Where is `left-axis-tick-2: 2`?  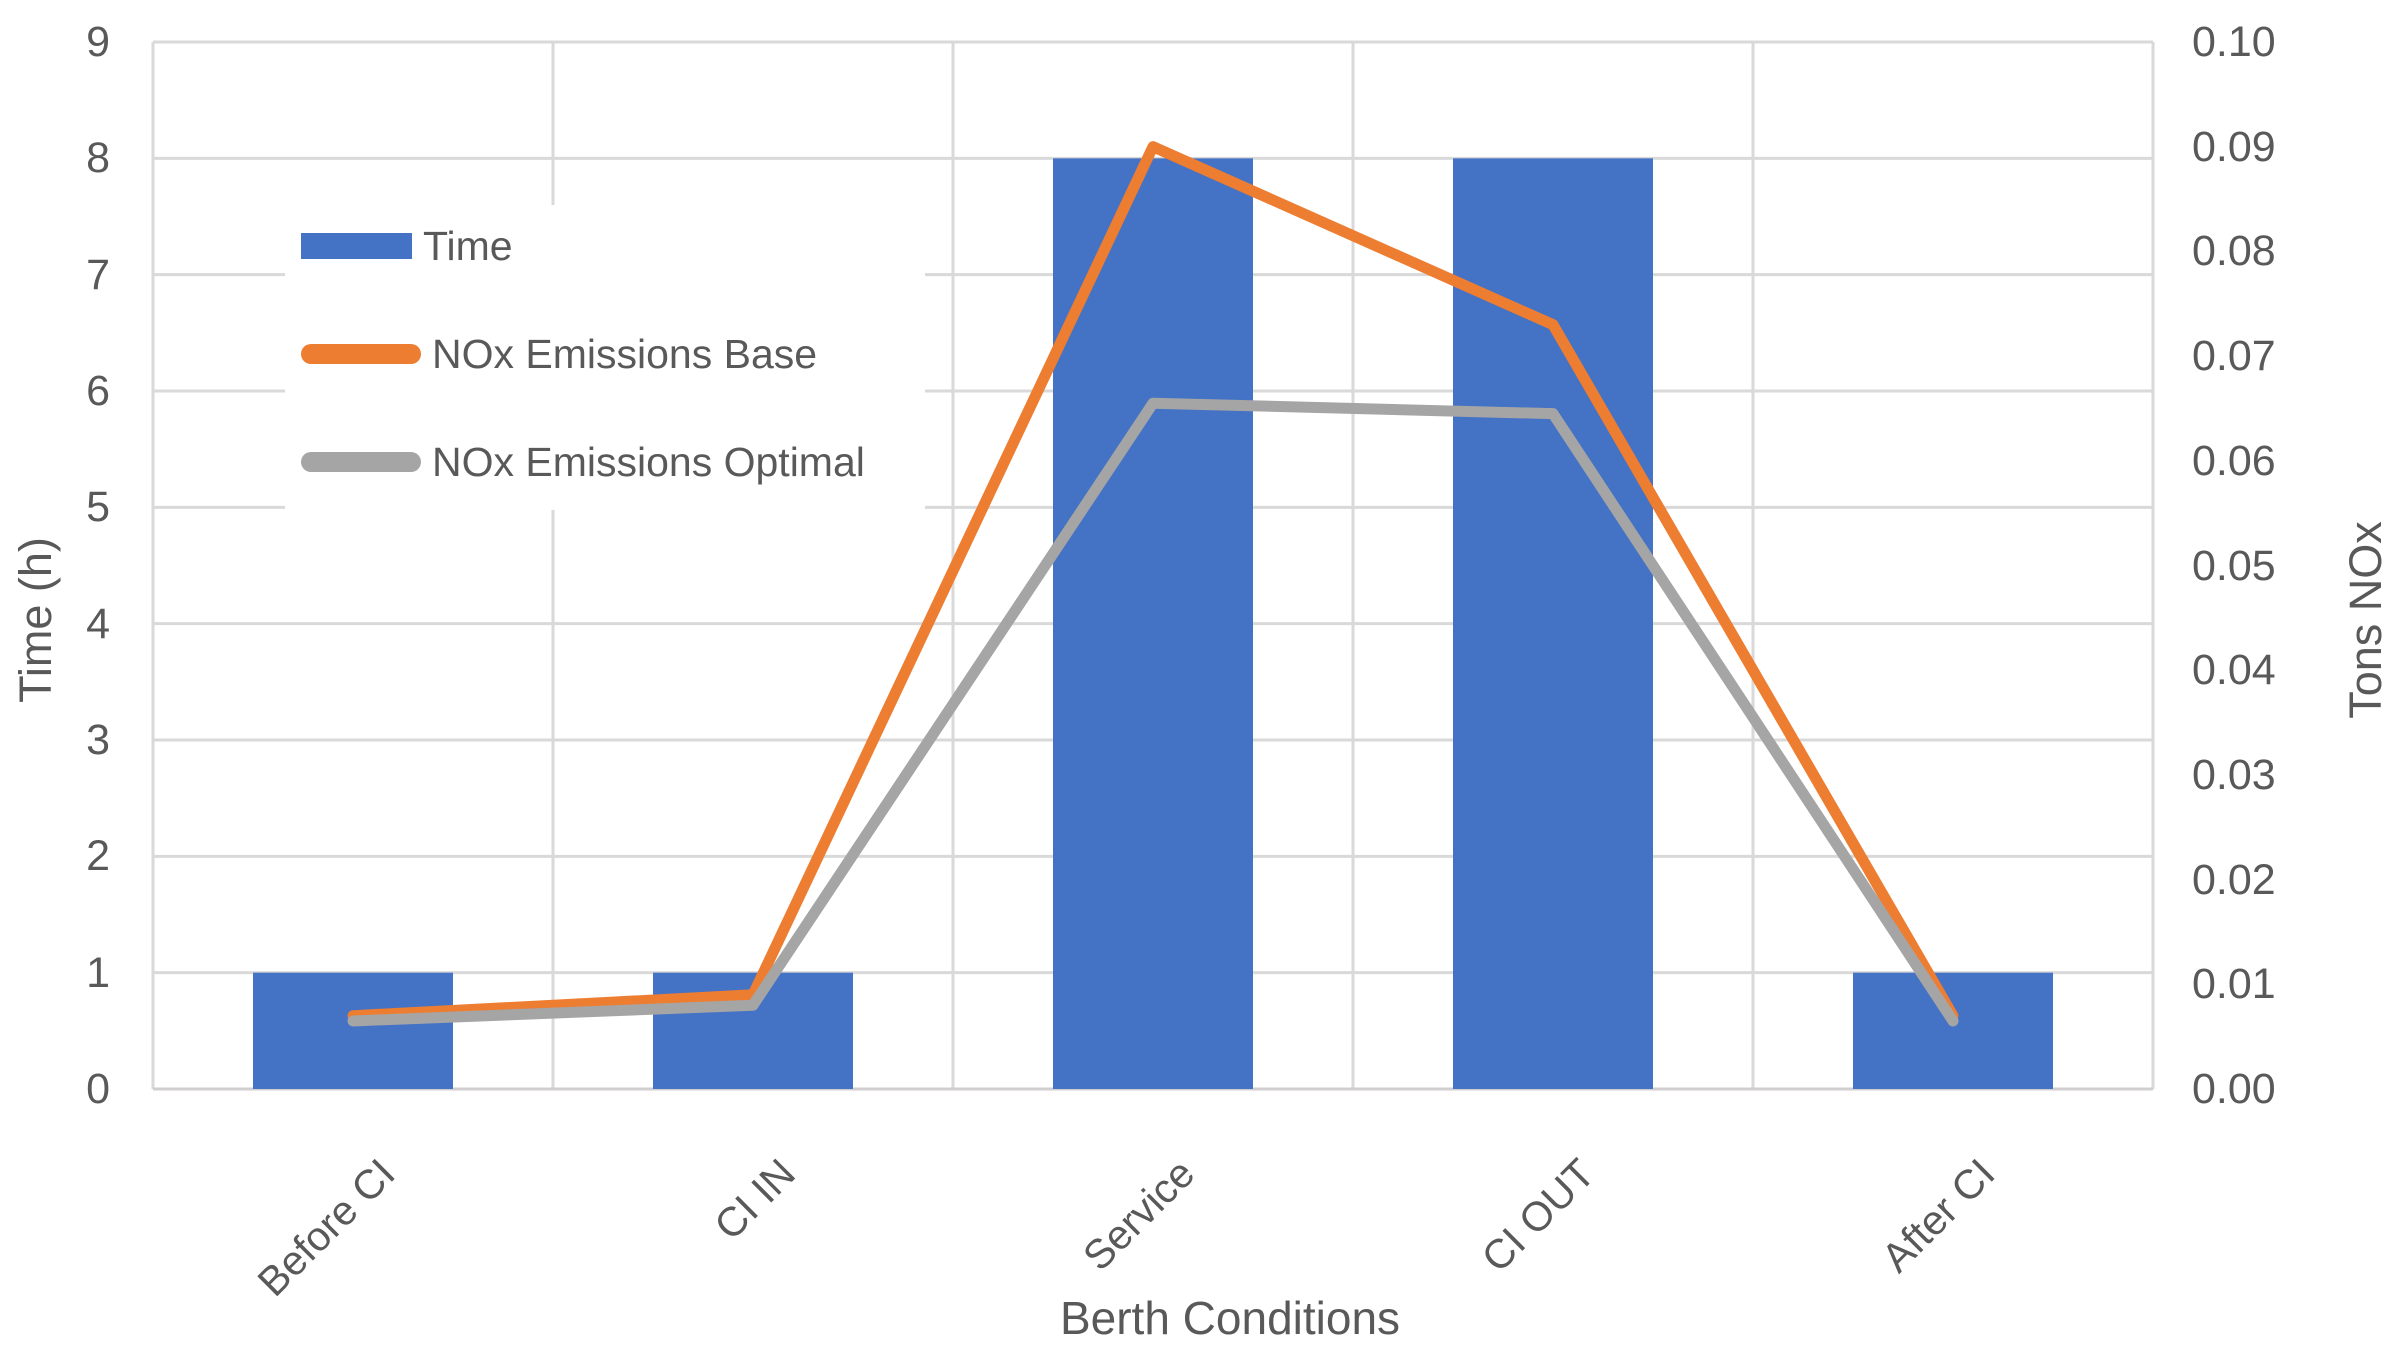
left-axis-tick-2: 2 is located at coordinates (98, 856).